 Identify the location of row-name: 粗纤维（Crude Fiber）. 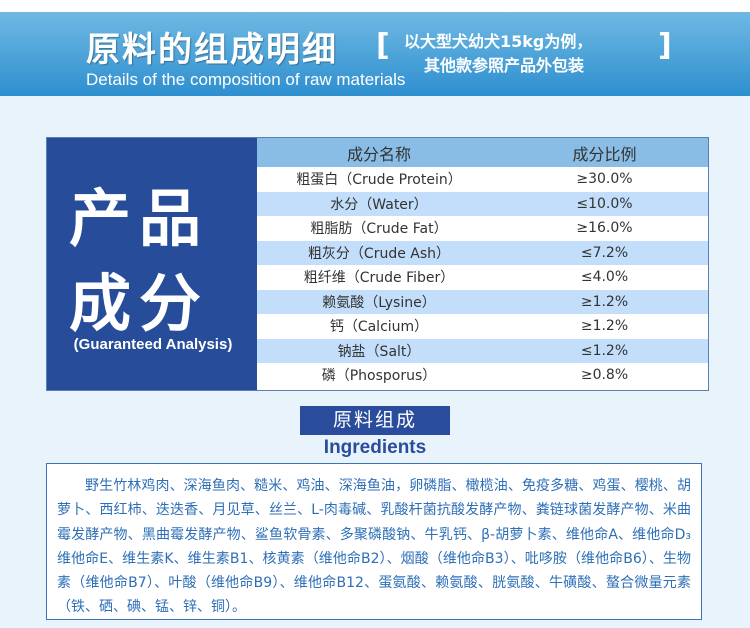
(379, 278).